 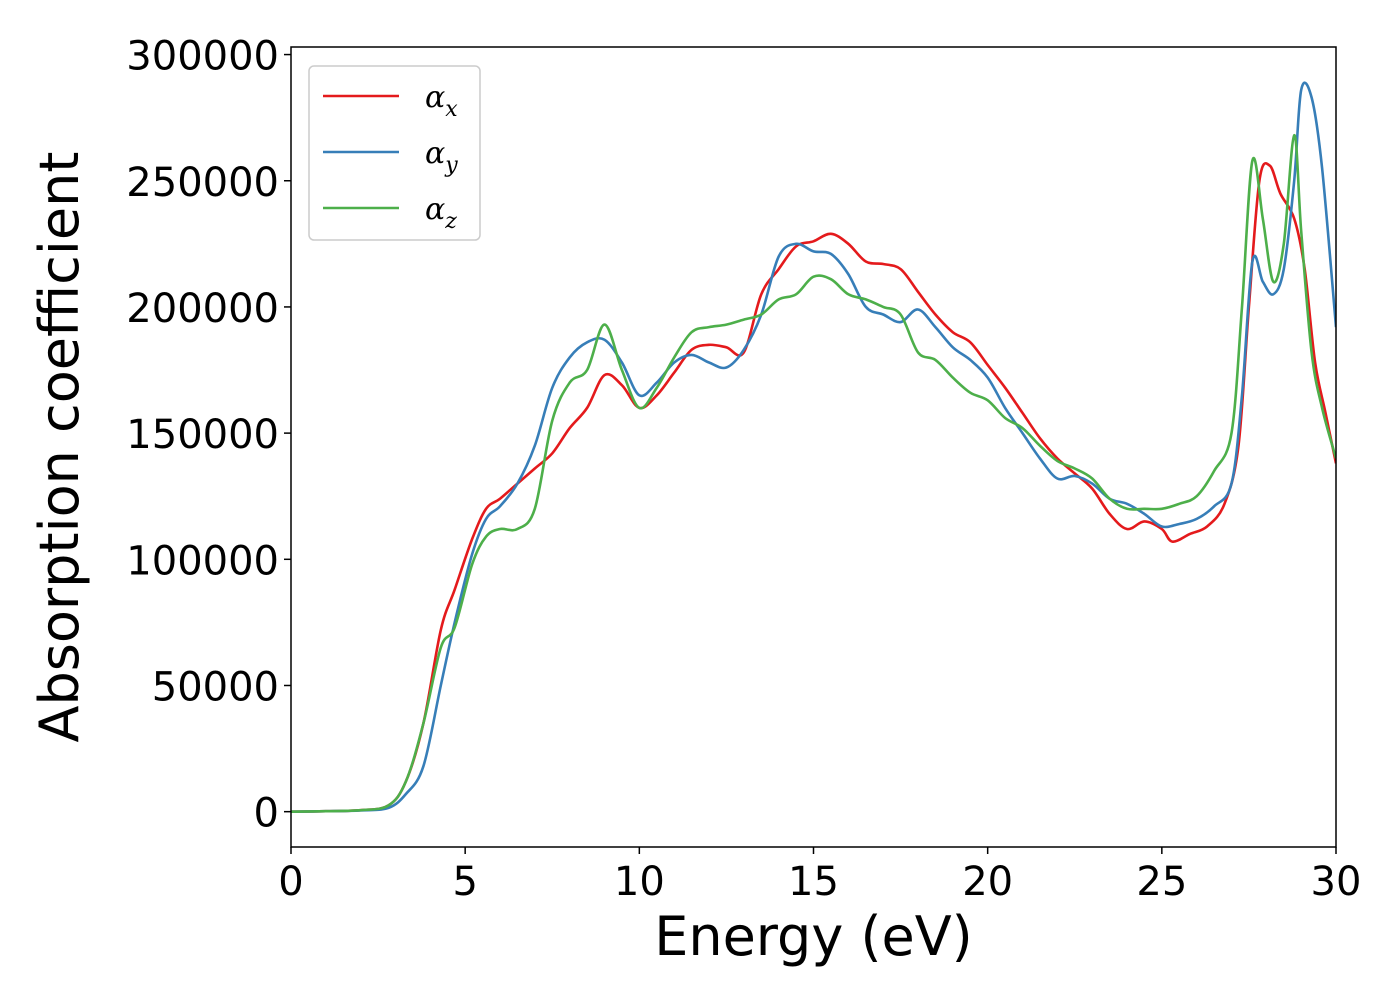 I want to click on legend-label-z: αz, so click(x=441, y=213).